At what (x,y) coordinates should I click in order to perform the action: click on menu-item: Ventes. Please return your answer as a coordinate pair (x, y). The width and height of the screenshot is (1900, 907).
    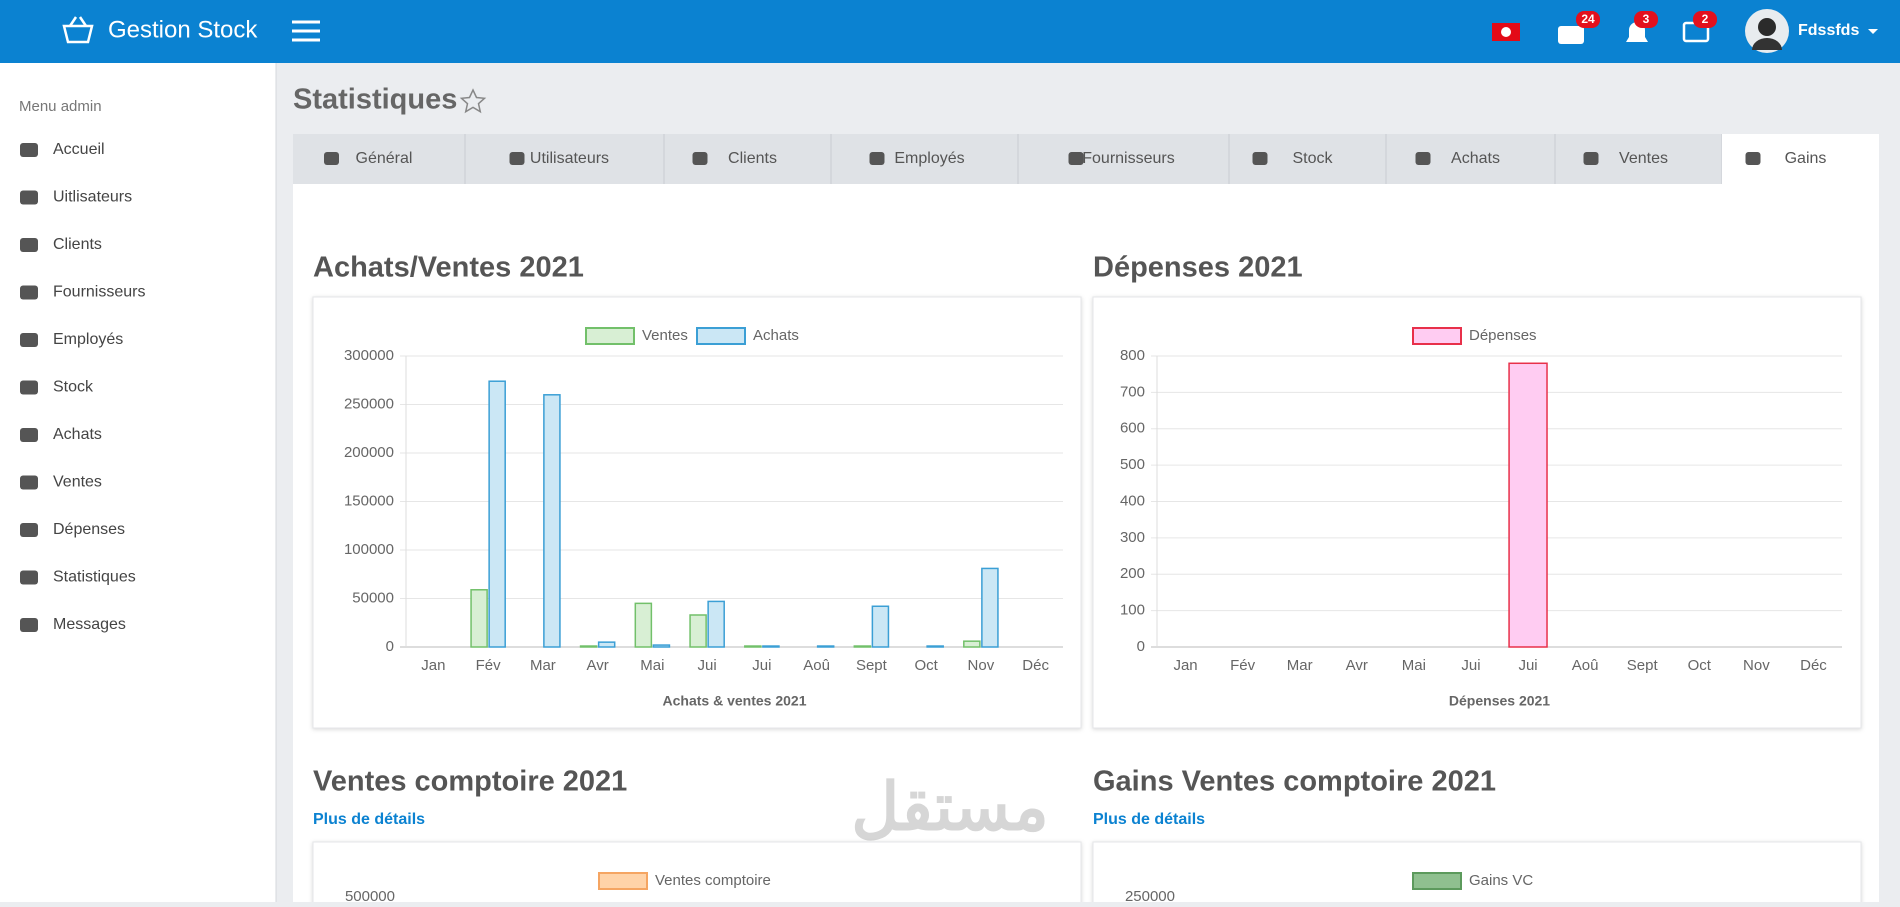
    Looking at the image, I should click on (77, 482).